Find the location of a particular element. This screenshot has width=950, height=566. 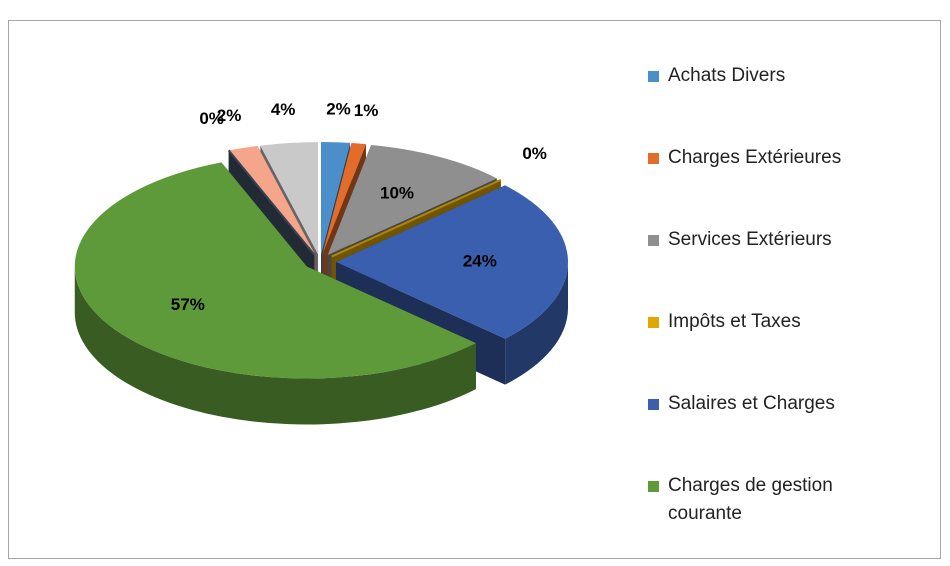

legend-label: Charges de gestion courante is located at coordinates (750, 499).